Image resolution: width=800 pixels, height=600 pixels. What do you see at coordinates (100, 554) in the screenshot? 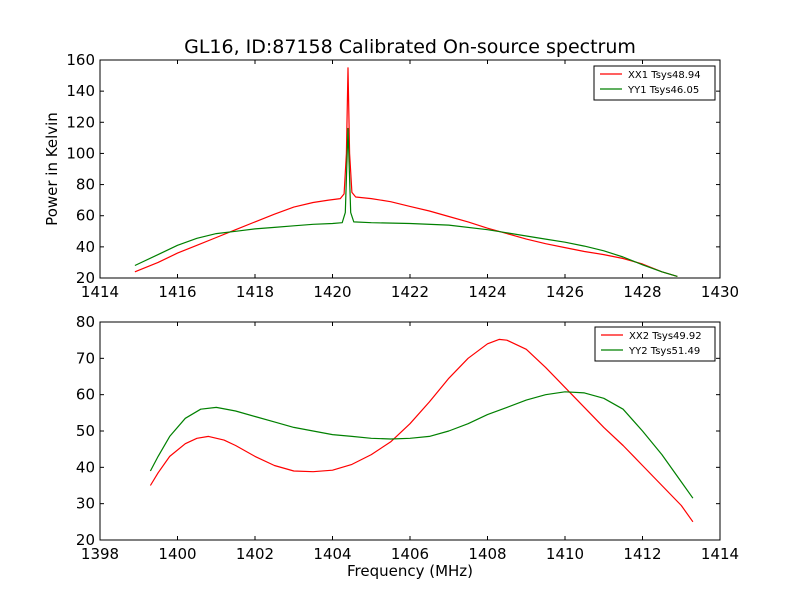
I see `x-tick-label: 1398` at bounding box center [100, 554].